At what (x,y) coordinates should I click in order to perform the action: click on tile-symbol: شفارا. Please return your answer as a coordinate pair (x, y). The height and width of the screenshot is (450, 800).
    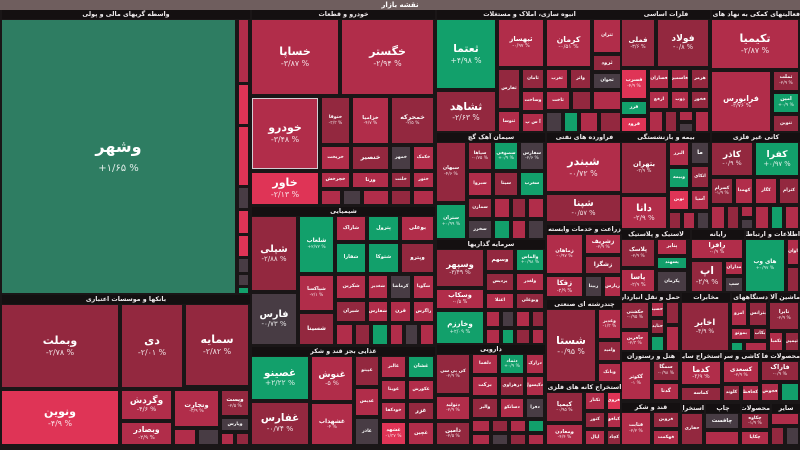
    Looking at the image, I should click on (351, 258).